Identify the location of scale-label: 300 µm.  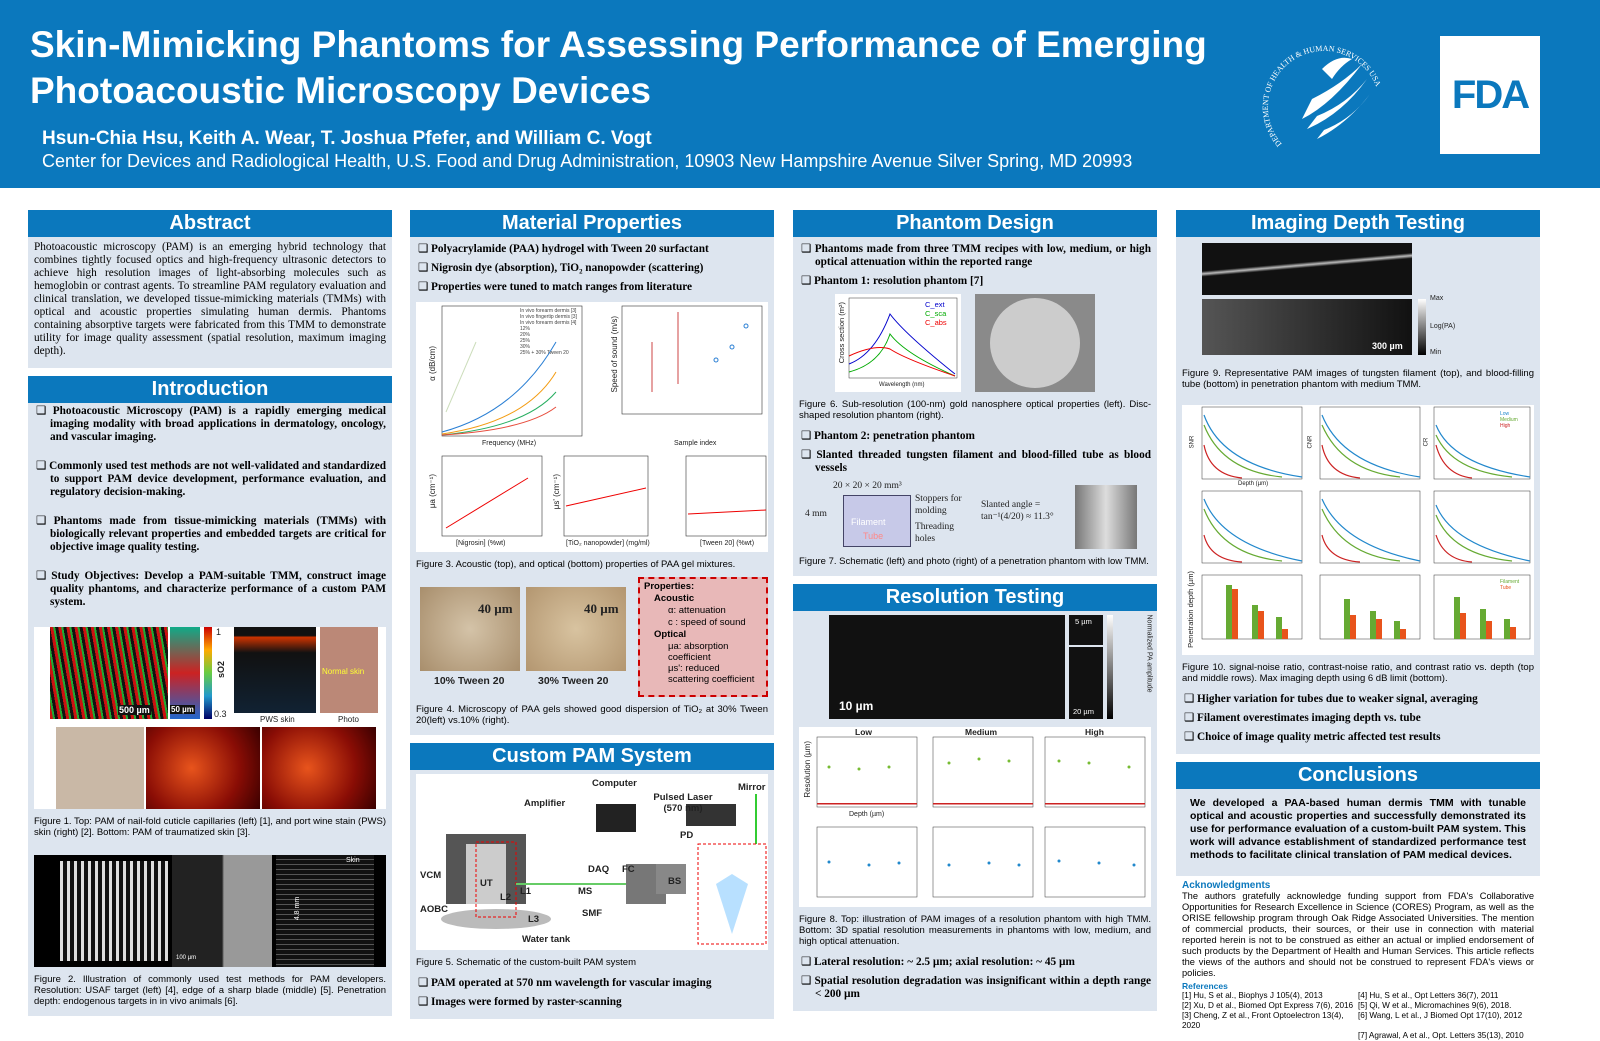
(1387, 346).